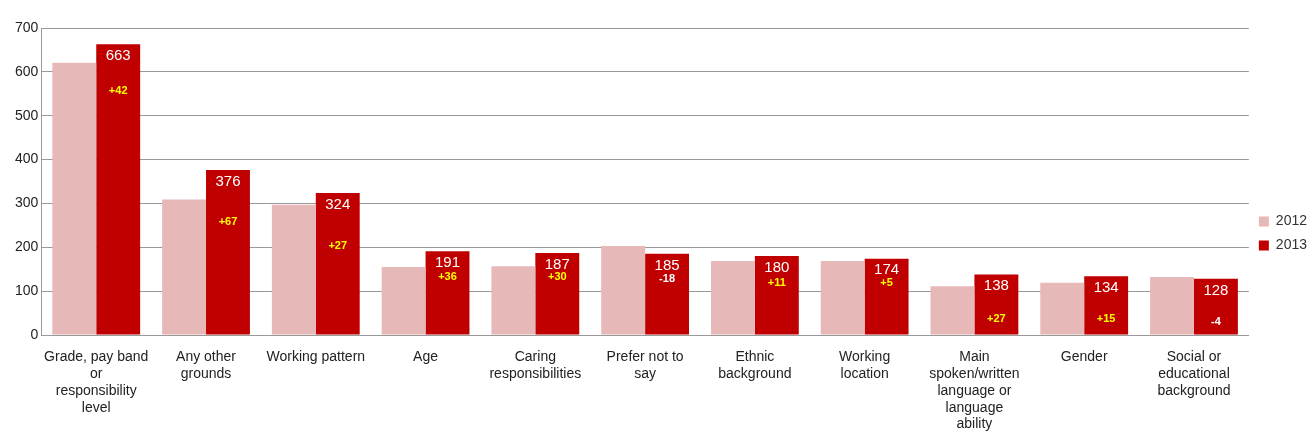 This screenshot has width=1313, height=439. Describe the element at coordinates (27, 246) in the screenshot. I see `y-tick-label: 200` at that location.